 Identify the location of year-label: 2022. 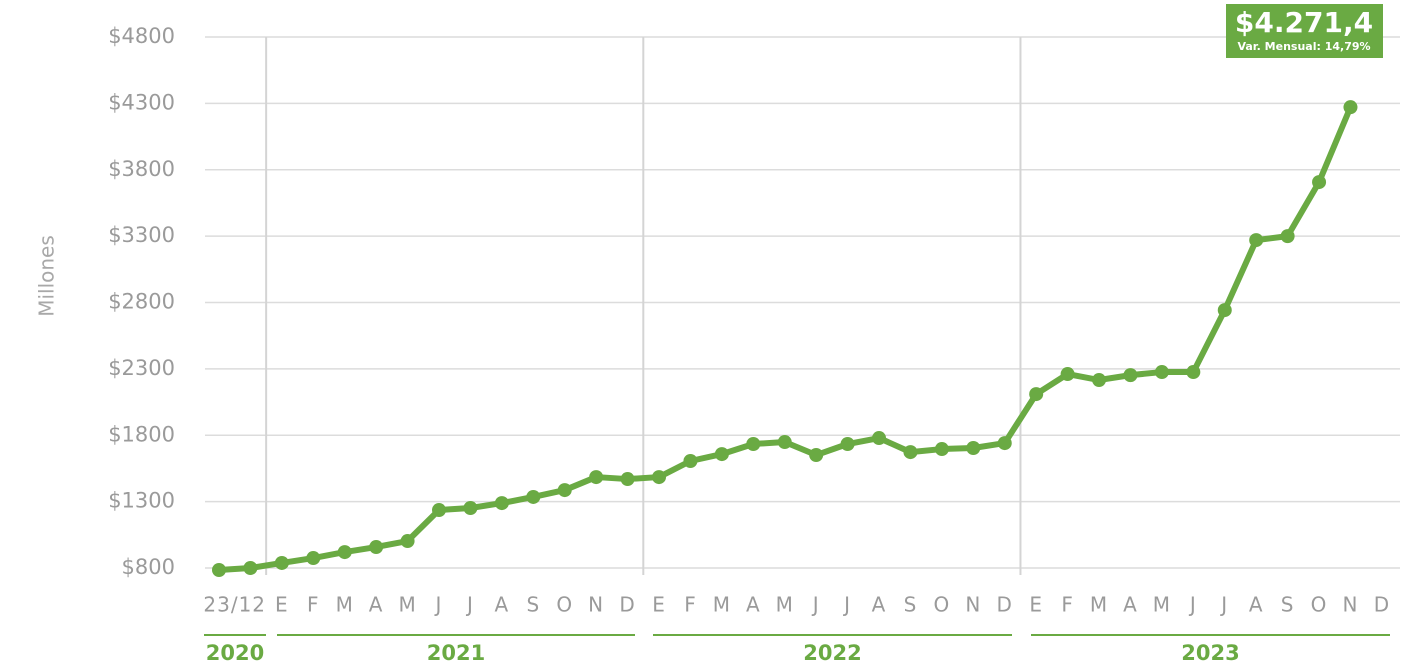
(832, 653).